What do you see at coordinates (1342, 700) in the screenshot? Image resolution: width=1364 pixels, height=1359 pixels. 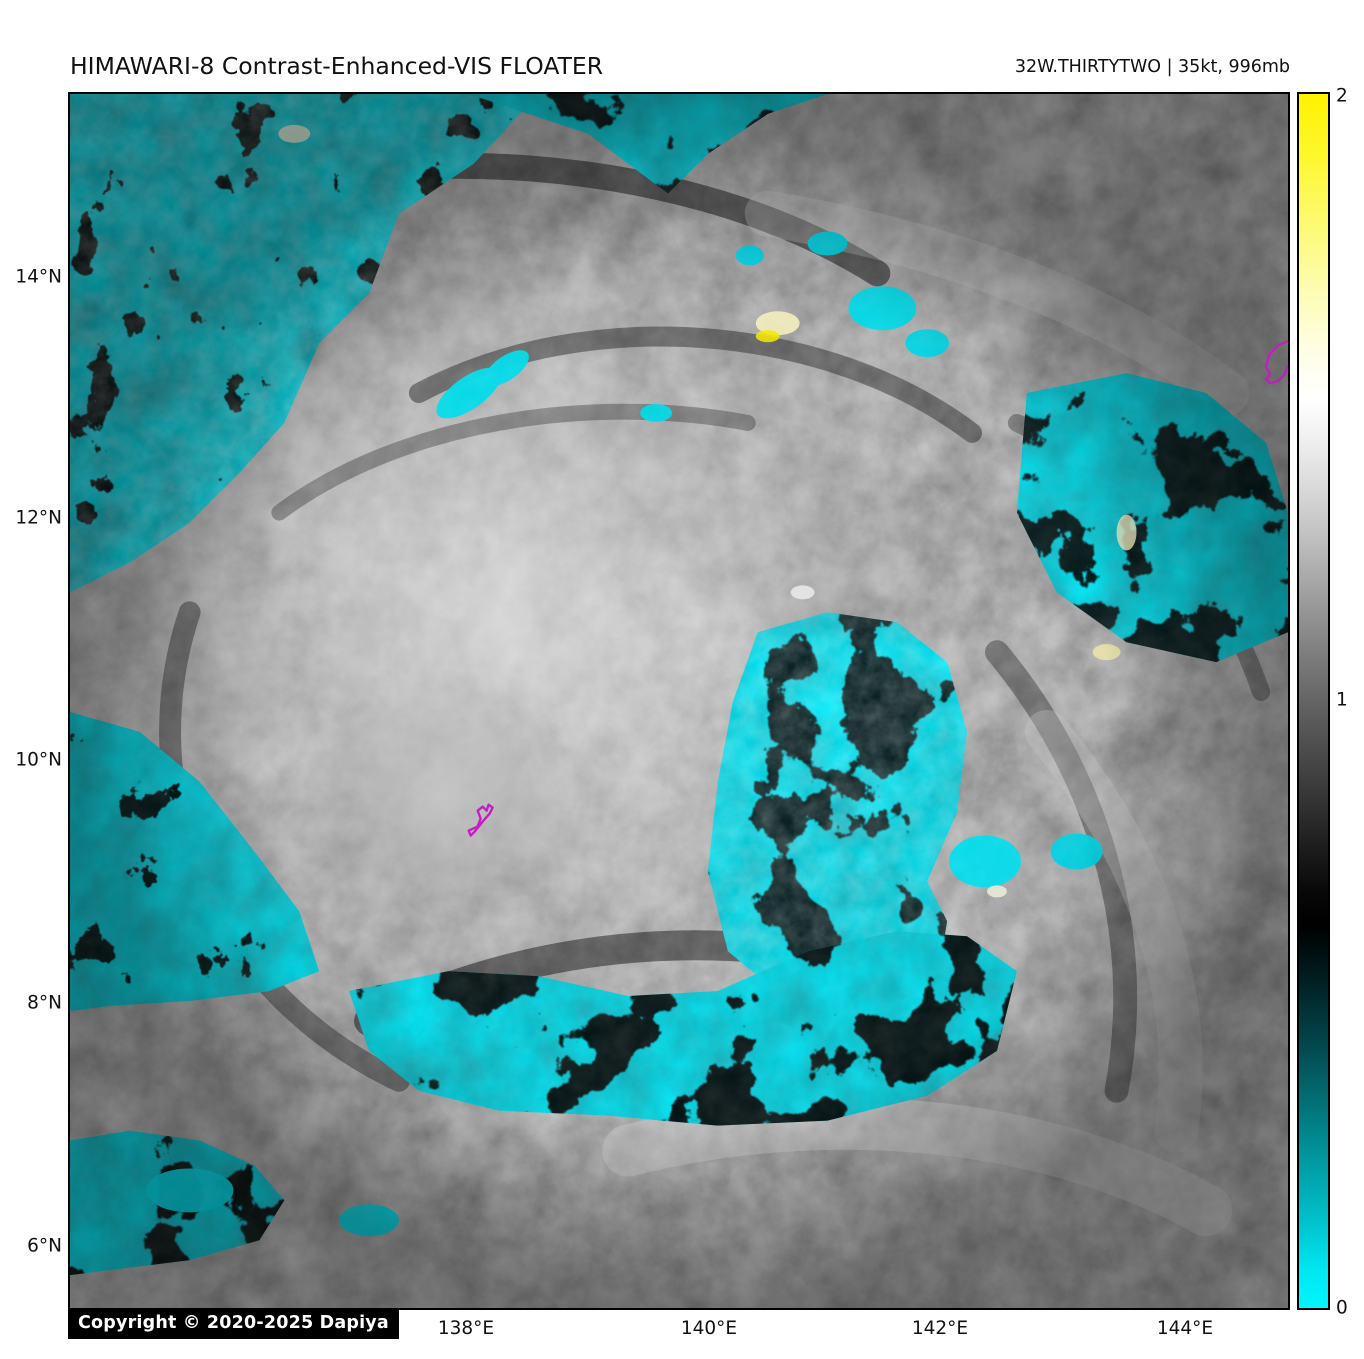 I see `colorbar-tick-1: 1` at bounding box center [1342, 700].